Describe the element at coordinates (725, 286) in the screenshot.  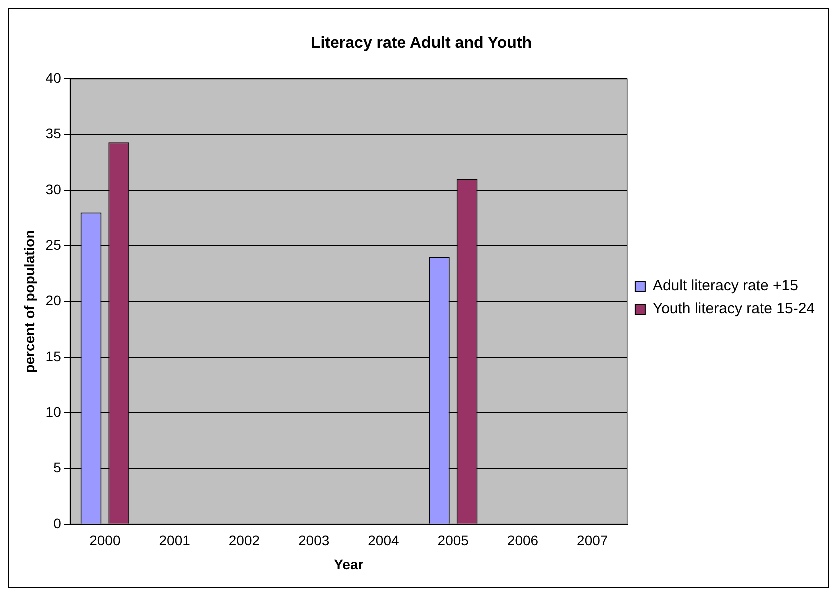
I see `legend-label: Adult literacy rate +15` at that location.